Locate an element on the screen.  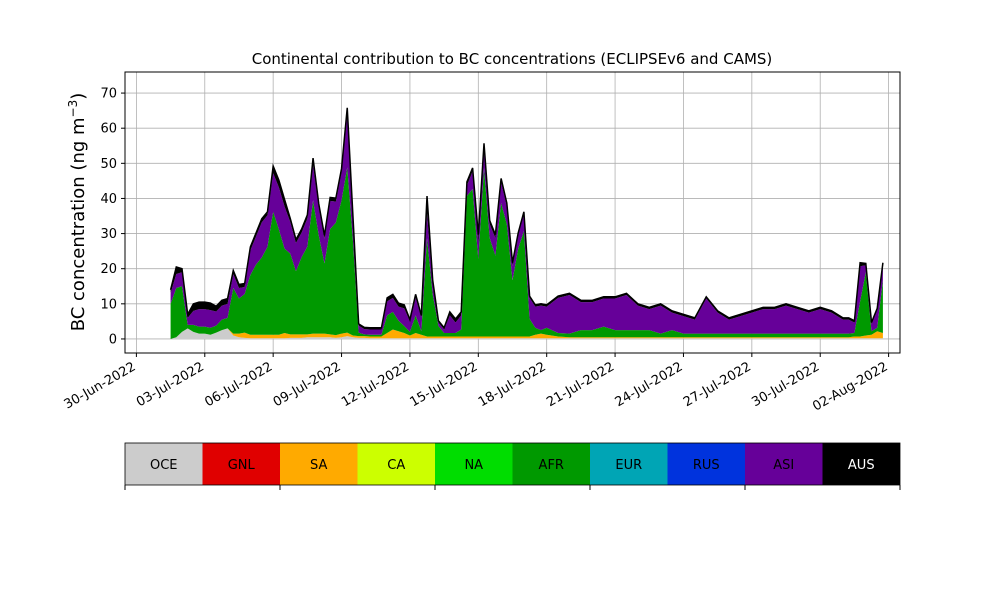
x-tick-label: 30-Jun-2022 is located at coordinates (100, 385).